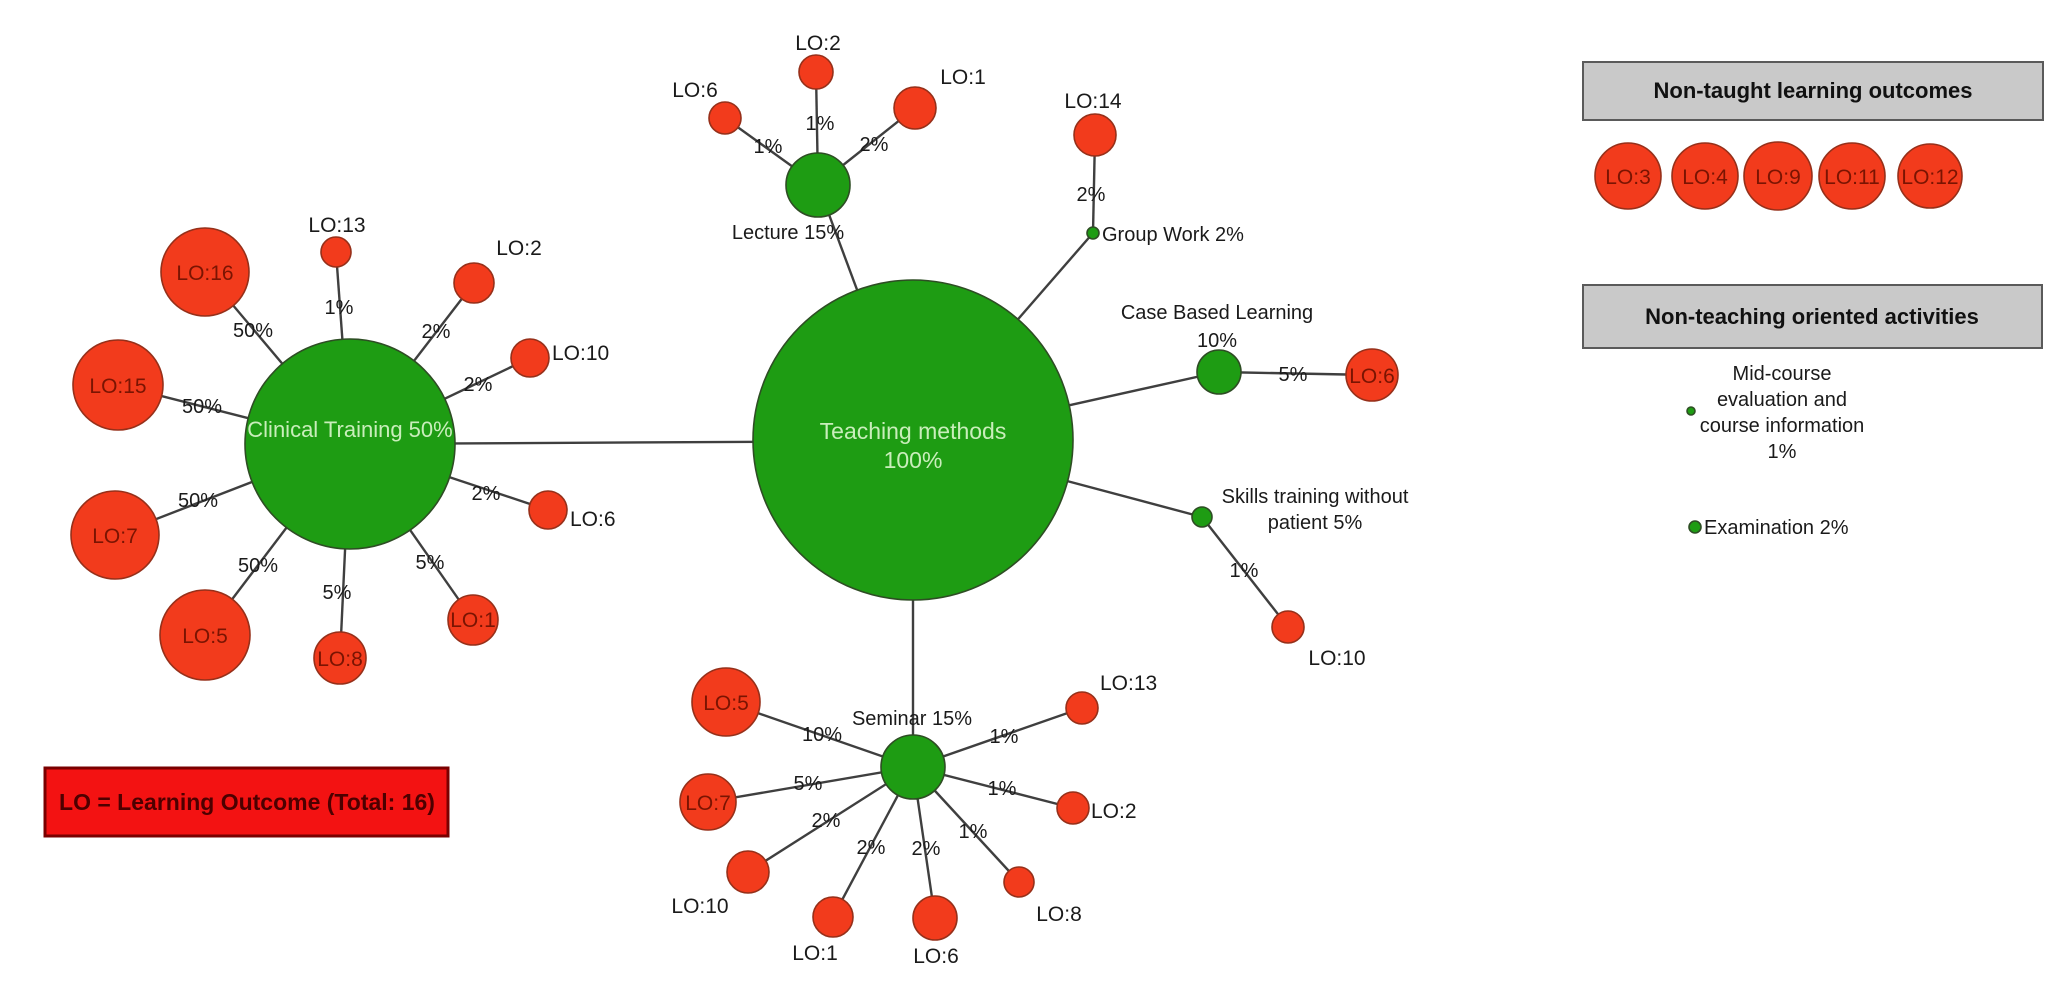 The width and height of the screenshot is (2059, 1001). What do you see at coordinates (519, 248) in the screenshot?
I see `clinical-lo2-label: LO:2` at bounding box center [519, 248].